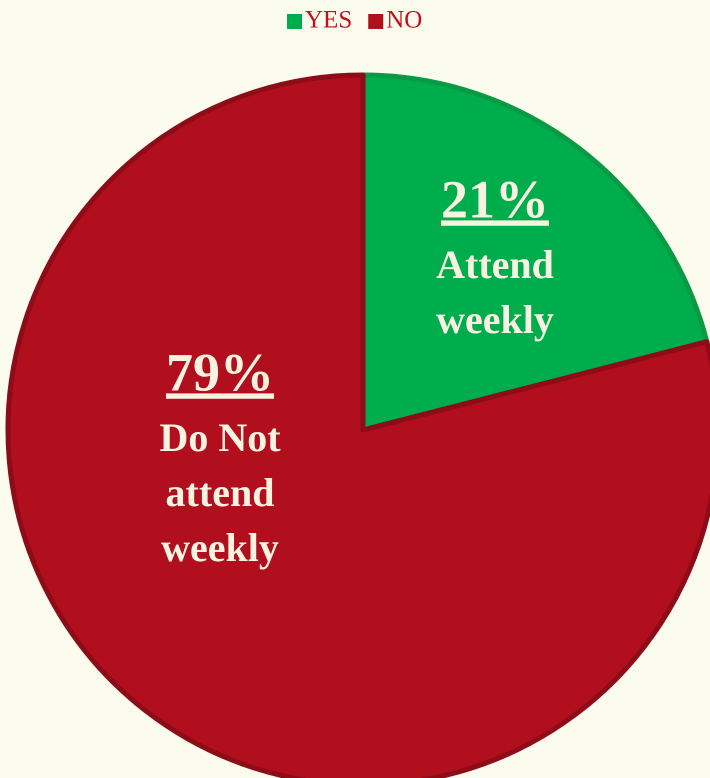 The width and height of the screenshot is (710, 778). Describe the element at coordinates (220, 492) in the screenshot. I see `slice-label: attend` at that location.